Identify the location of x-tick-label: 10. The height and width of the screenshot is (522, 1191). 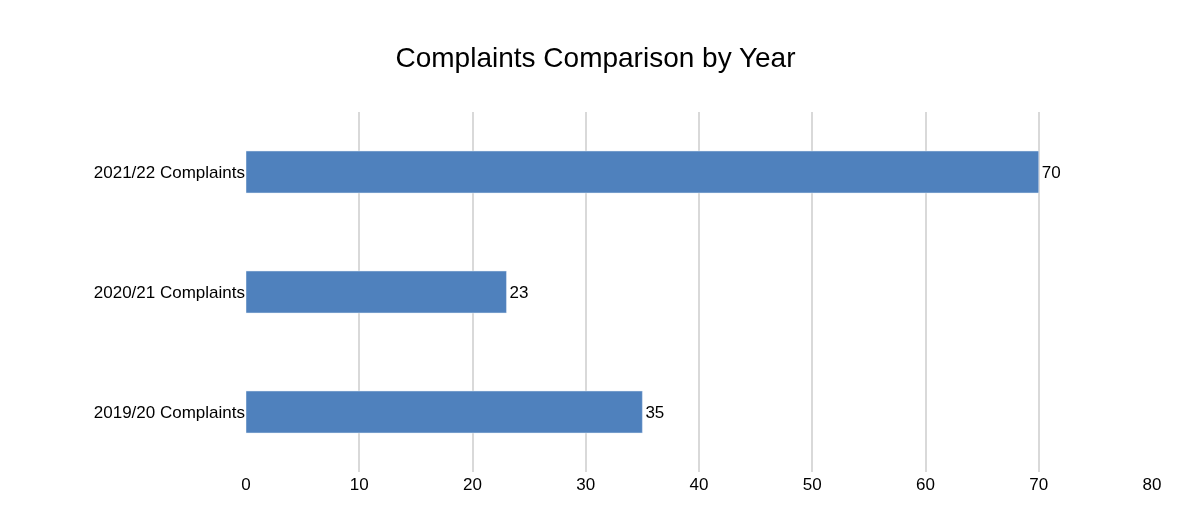
(359, 484).